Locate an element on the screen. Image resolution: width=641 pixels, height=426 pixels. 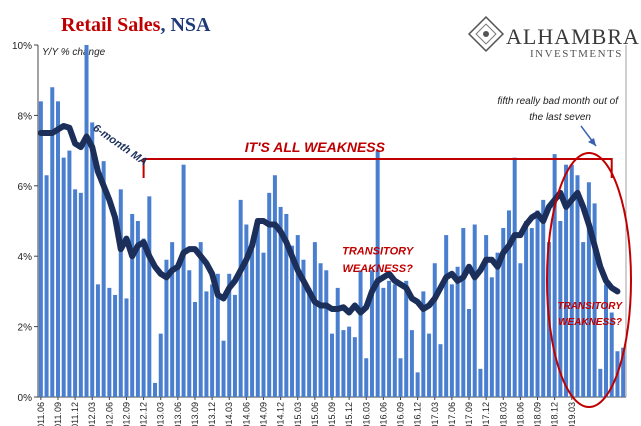
x-tick-label: 2014.03 is located at coordinates (229, 414).